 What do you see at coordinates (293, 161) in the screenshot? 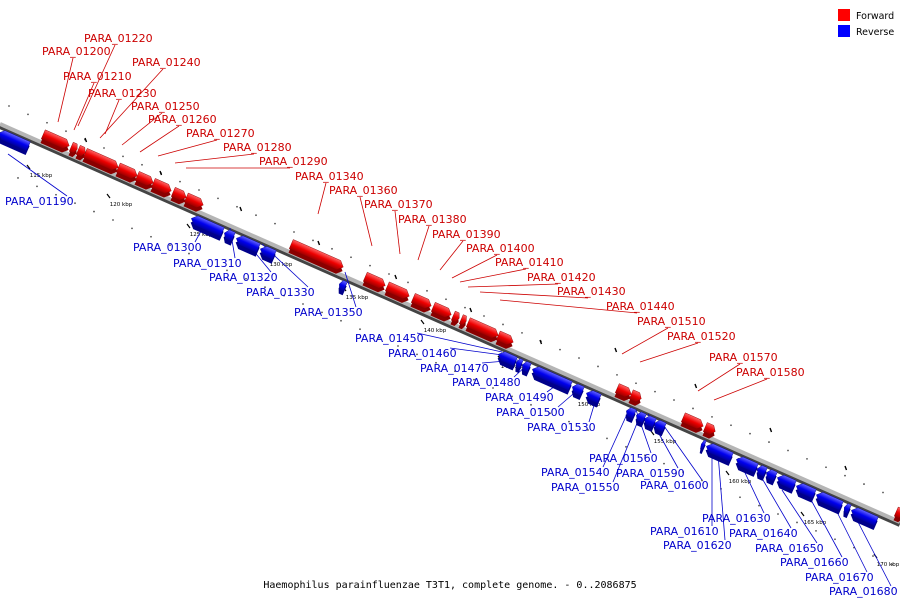
I see `gene-label: PARA_01290` at bounding box center [293, 161].